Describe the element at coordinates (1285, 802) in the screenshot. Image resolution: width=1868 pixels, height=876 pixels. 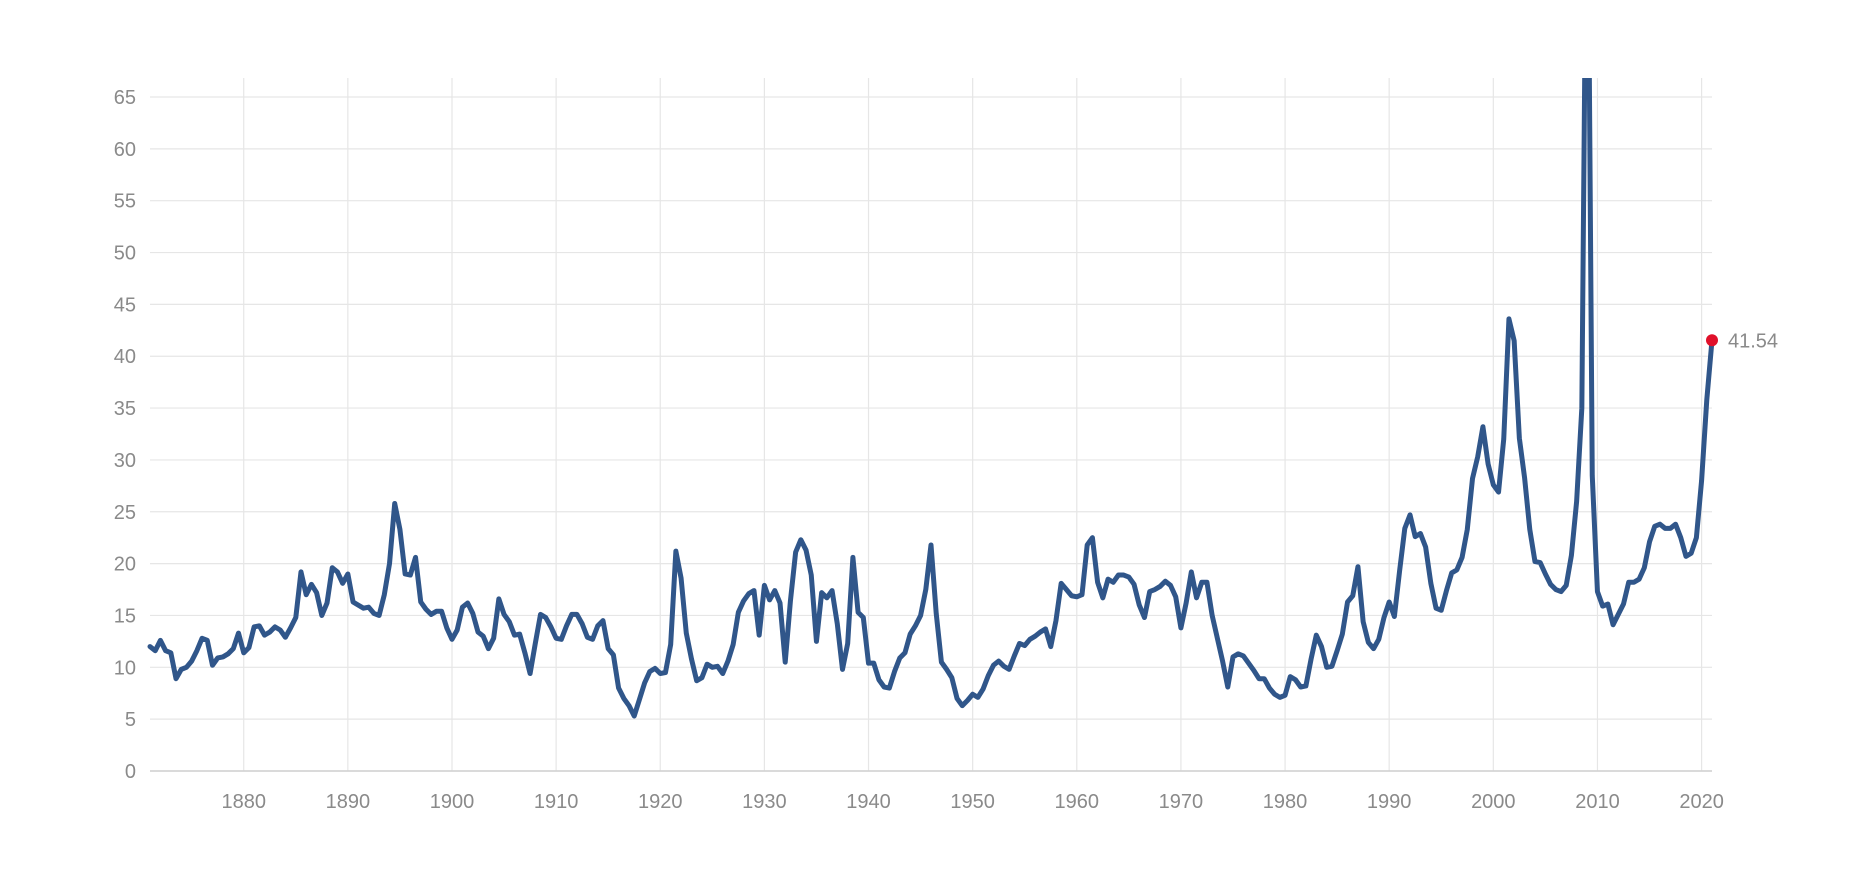
I see `x-tick-label: 1980` at that location.